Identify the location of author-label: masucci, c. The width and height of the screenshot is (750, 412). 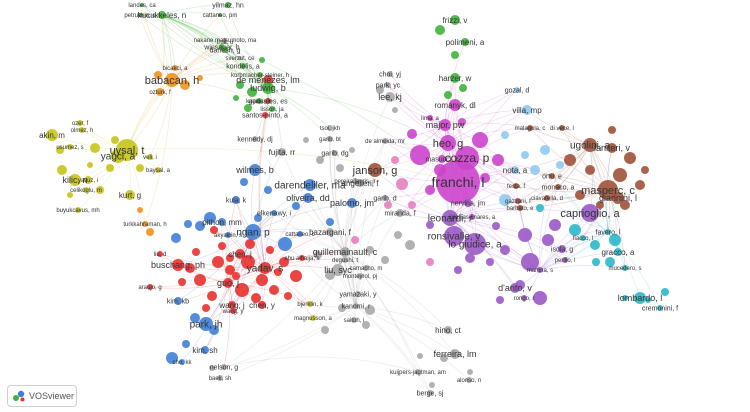
(442, 159).